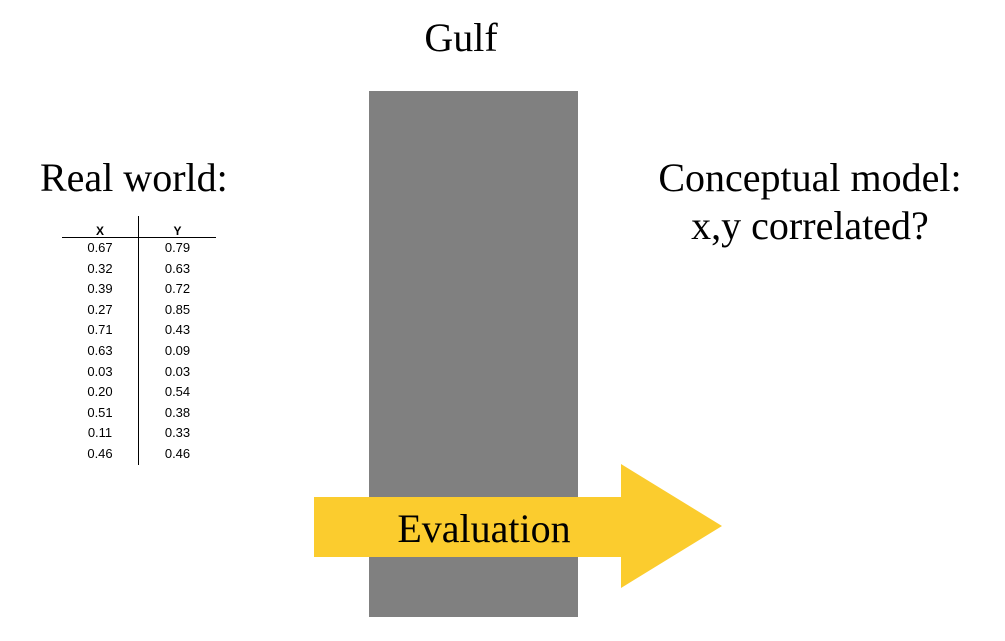 The image size is (1005, 641). Describe the element at coordinates (177, 330) in the screenshot. I see `cell-y: 0.43` at that location.